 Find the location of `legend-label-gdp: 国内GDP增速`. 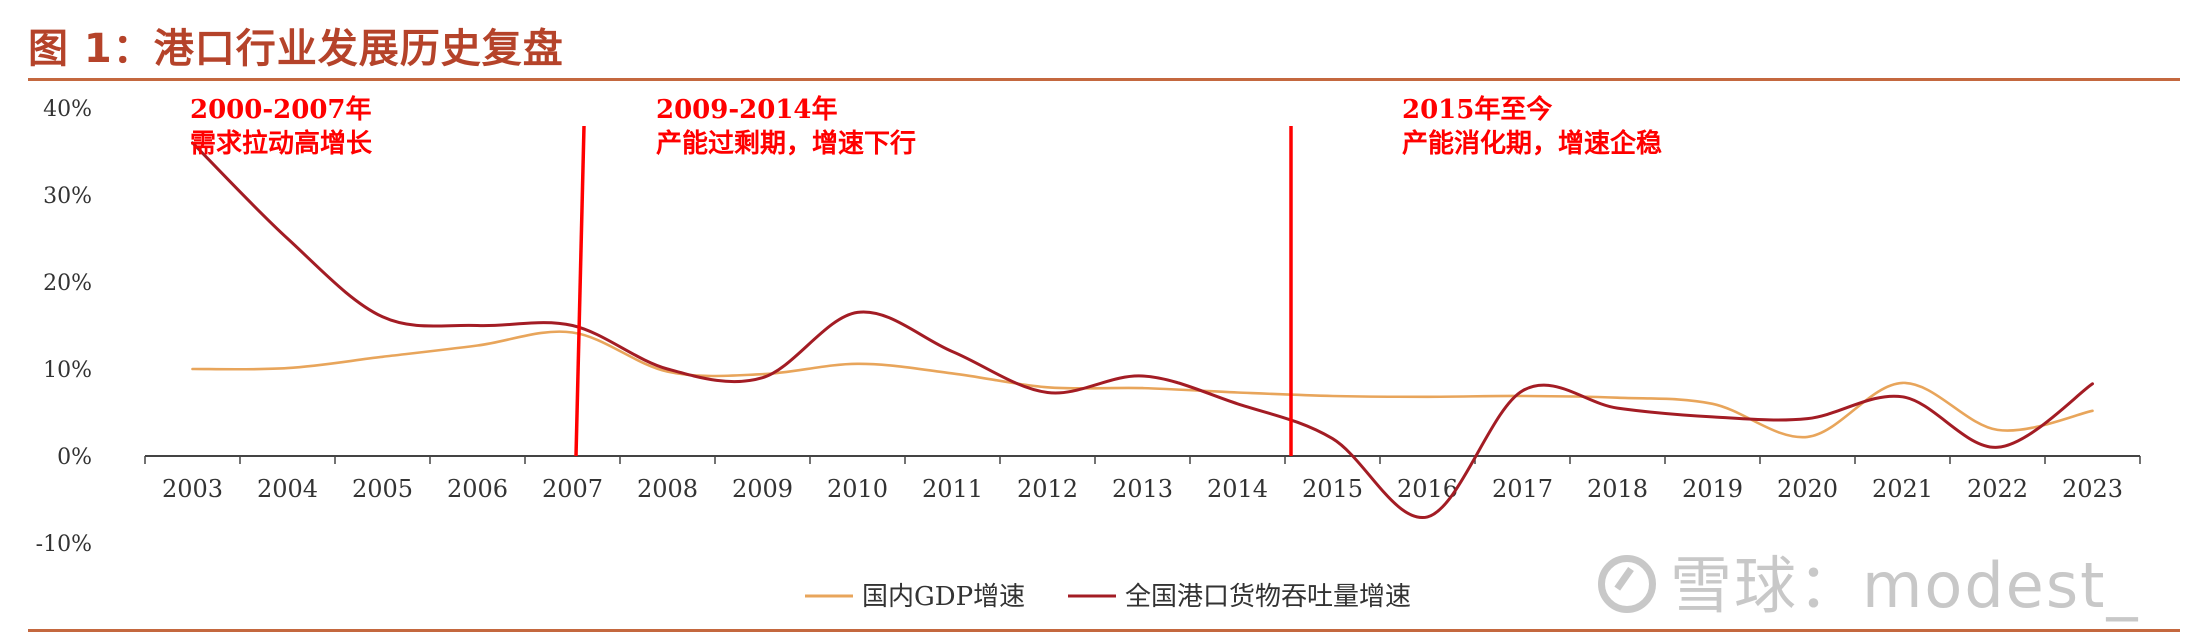

legend-label-gdp: 国内GDP增速 is located at coordinates (943, 597).